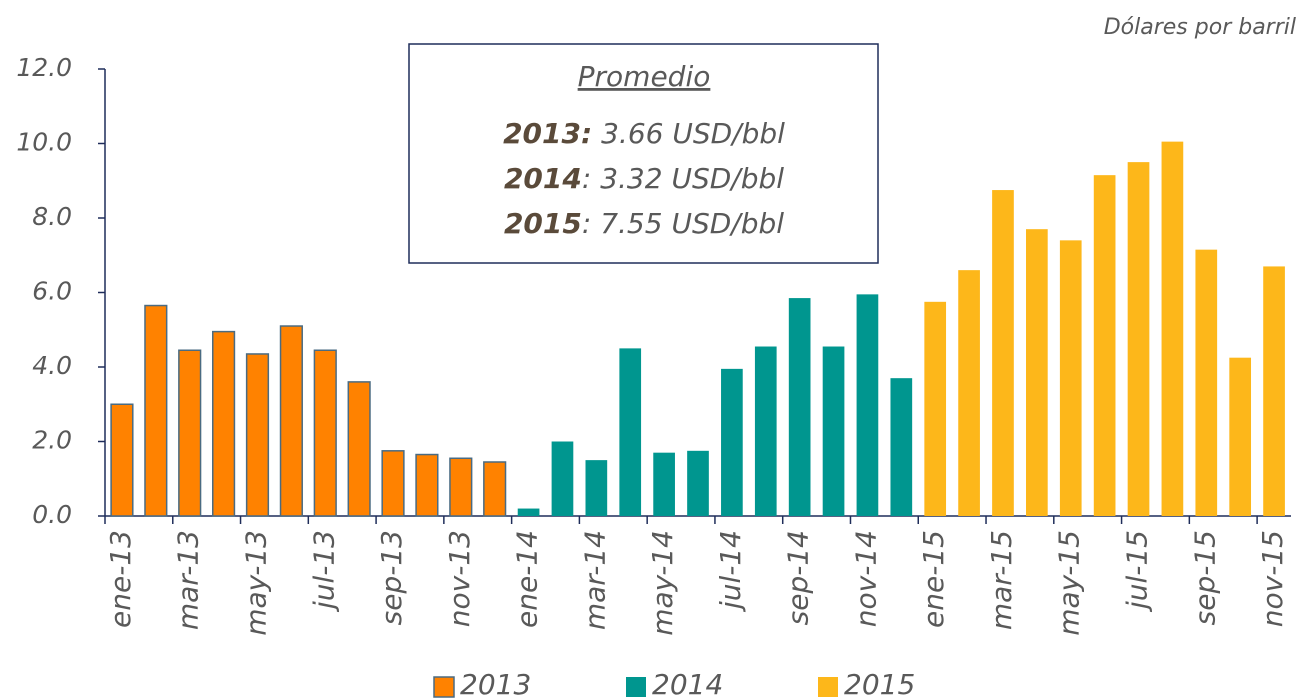  I want to click on annotation-text: : 3.32 USD/bbl, so click(683, 178).